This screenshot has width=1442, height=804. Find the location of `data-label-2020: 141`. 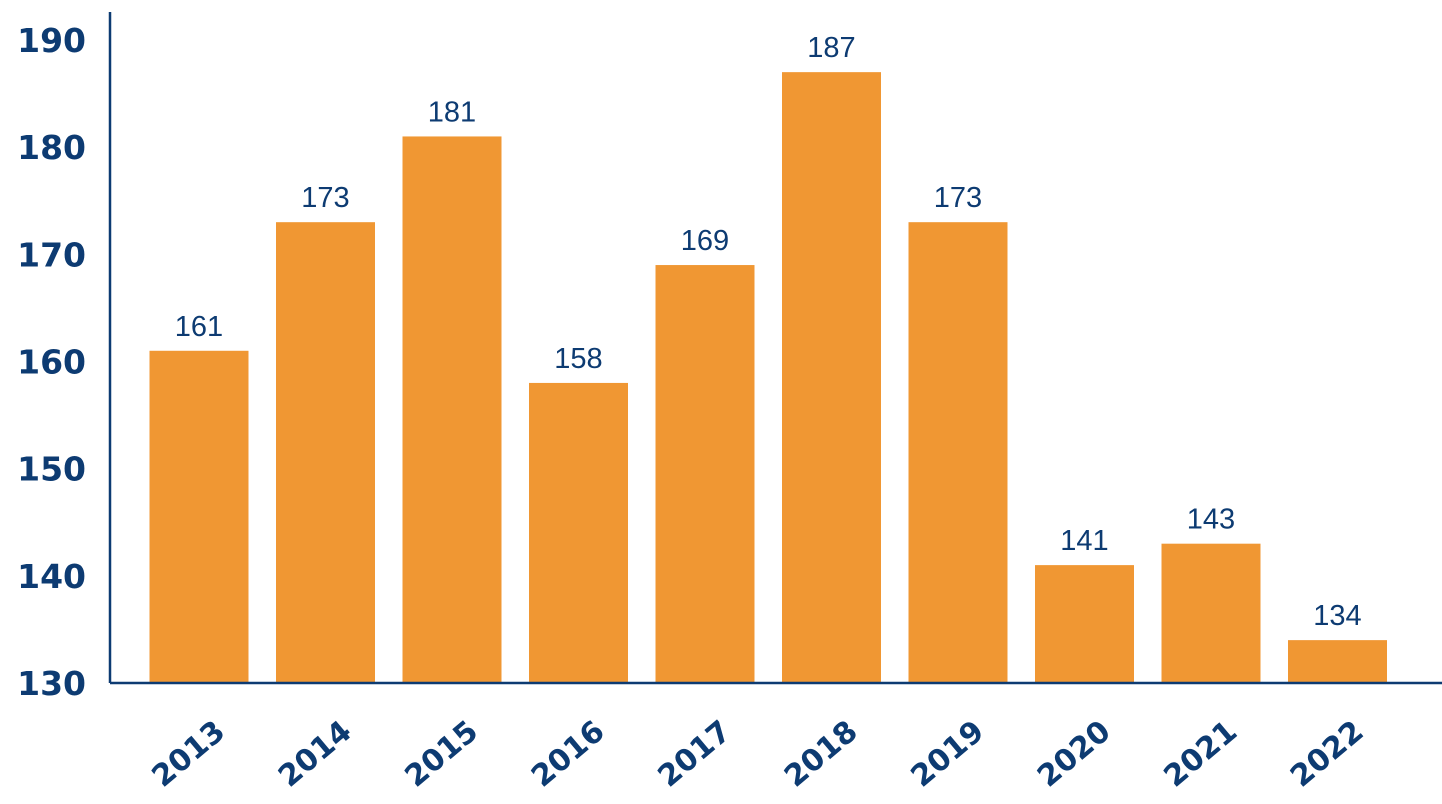

data-label-2020: 141 is located at coordinates (1084, 541).